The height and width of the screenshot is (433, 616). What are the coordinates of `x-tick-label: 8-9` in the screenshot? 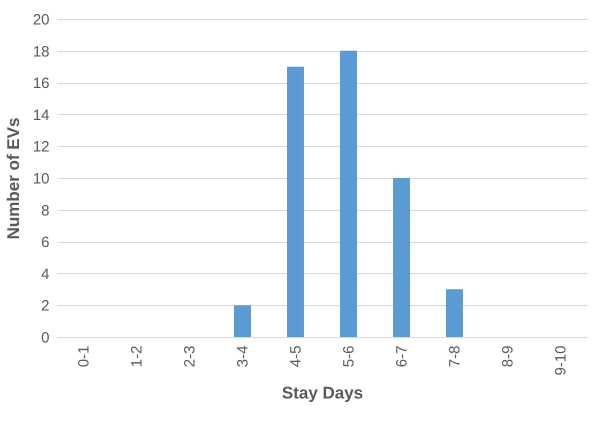 It's located at (508, 357).